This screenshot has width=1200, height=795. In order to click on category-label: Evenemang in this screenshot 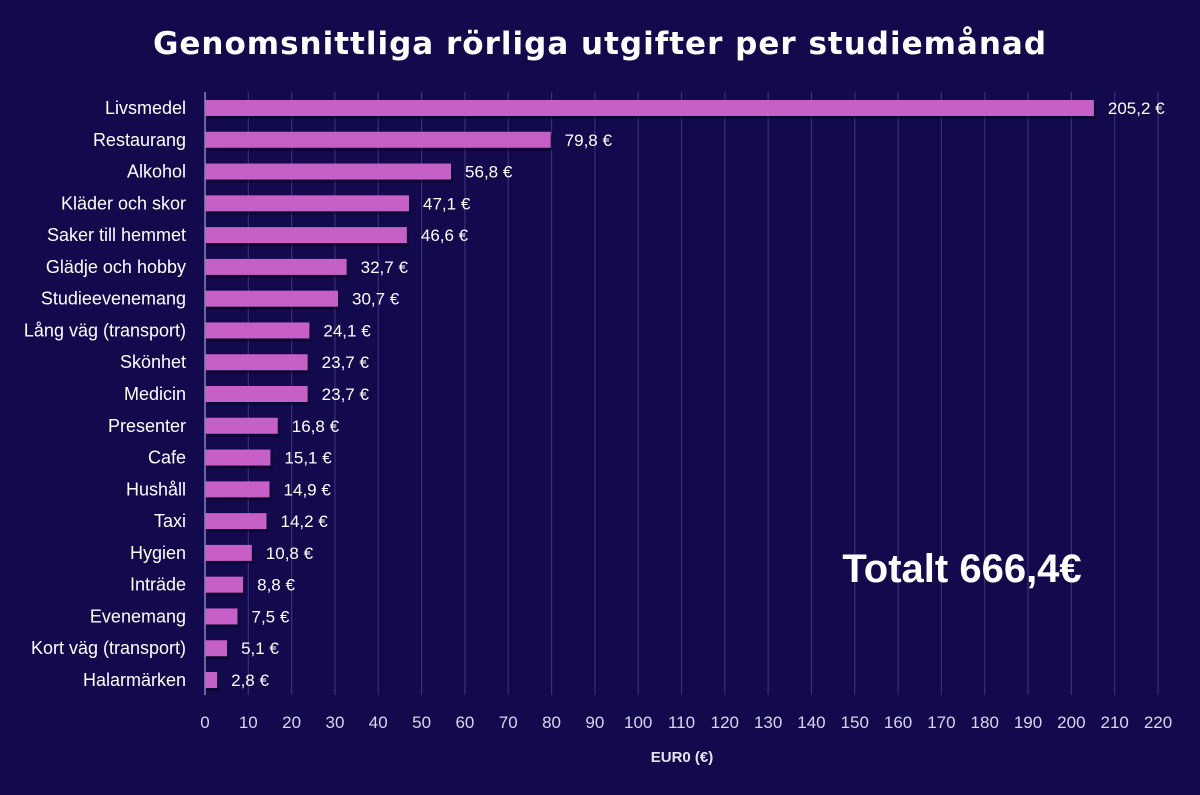, I will do `click(138, 616)`.